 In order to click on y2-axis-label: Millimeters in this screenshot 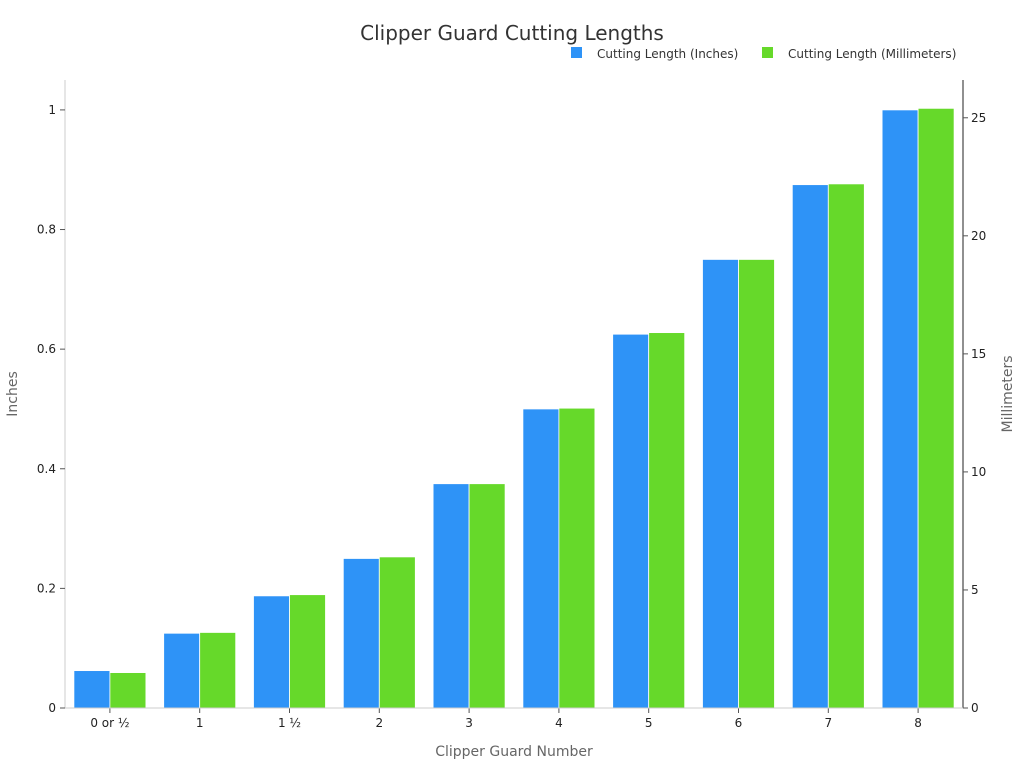, I will do `click(1008, 393)`.